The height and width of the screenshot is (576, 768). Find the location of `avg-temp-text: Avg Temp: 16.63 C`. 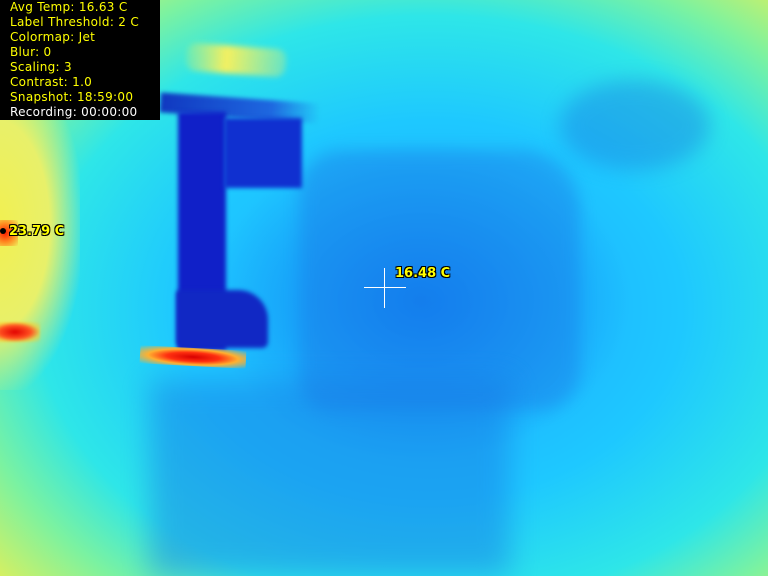

avg-temp-text: Avg Temp: 16.63 C is located at coordinates (69, 7).